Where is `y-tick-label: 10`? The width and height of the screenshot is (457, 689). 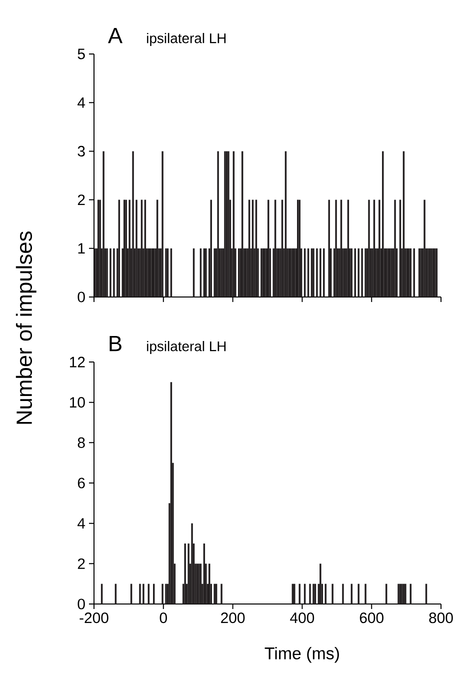
y-tick-label: 10 is located at coordinates (77, 402).